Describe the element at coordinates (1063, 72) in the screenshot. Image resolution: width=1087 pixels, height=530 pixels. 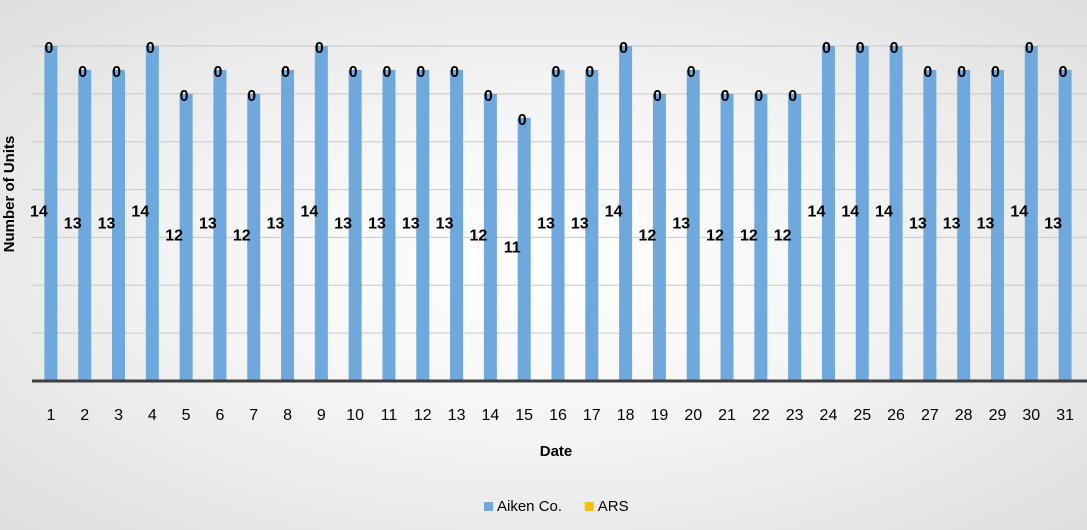
I see `data-label-ars-31: 0` at that location.